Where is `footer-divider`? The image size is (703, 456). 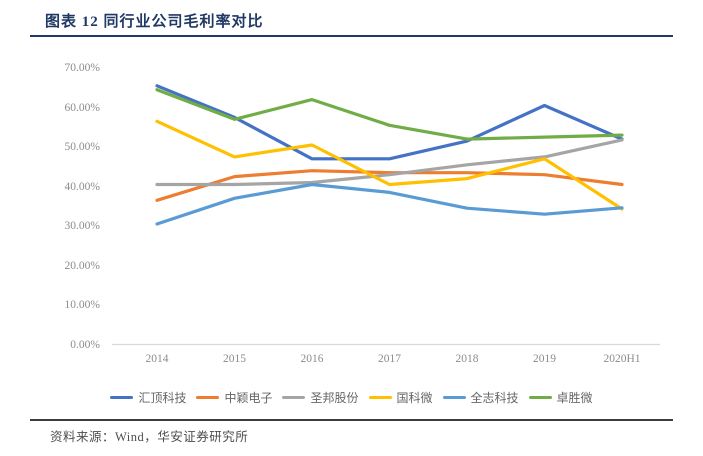
footer-divider is located at coordinates (351, 420).